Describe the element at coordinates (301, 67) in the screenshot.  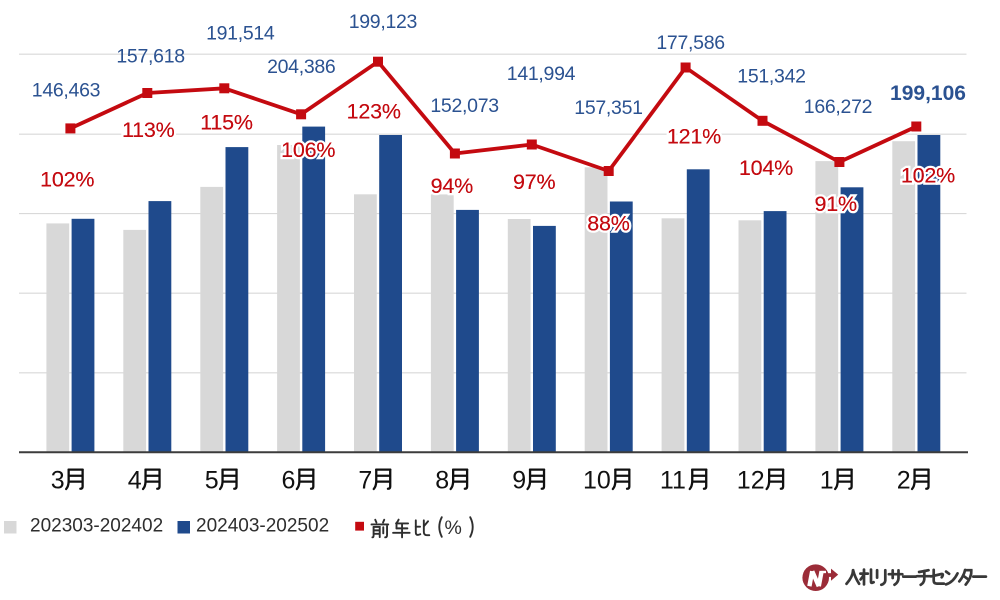
I see `svg-text: 204,386` at that location.